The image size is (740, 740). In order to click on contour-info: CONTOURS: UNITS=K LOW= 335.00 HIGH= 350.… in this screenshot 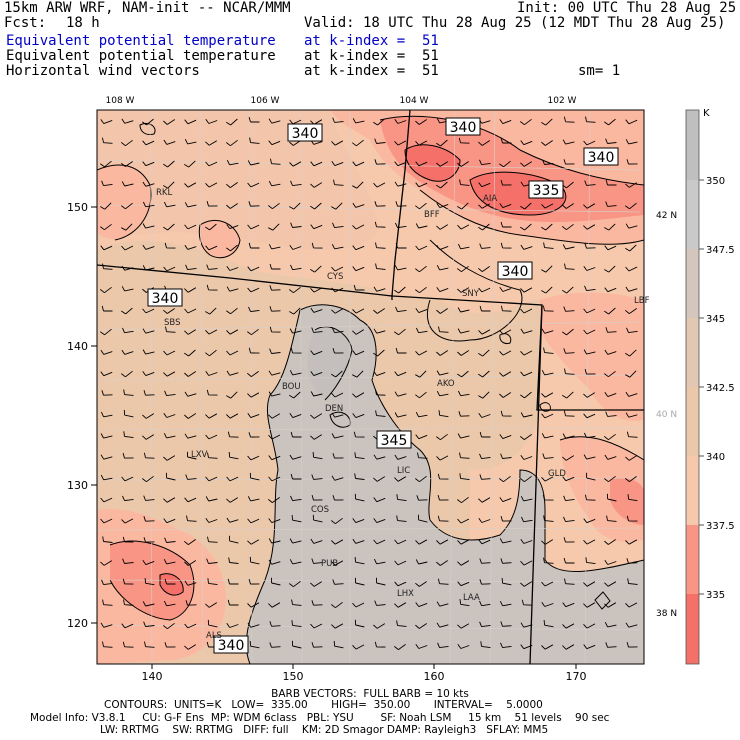, I will do `click(323, 705)`.